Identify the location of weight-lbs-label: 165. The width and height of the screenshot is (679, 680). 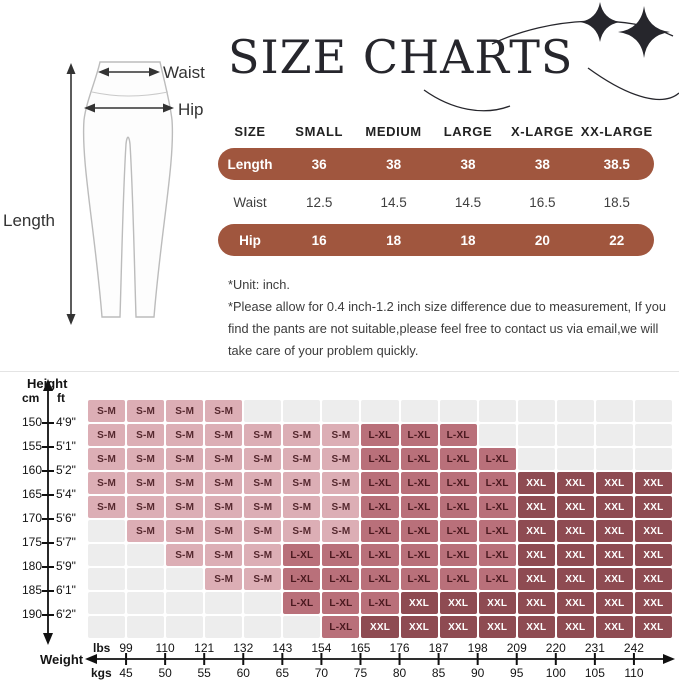
(360, 648).